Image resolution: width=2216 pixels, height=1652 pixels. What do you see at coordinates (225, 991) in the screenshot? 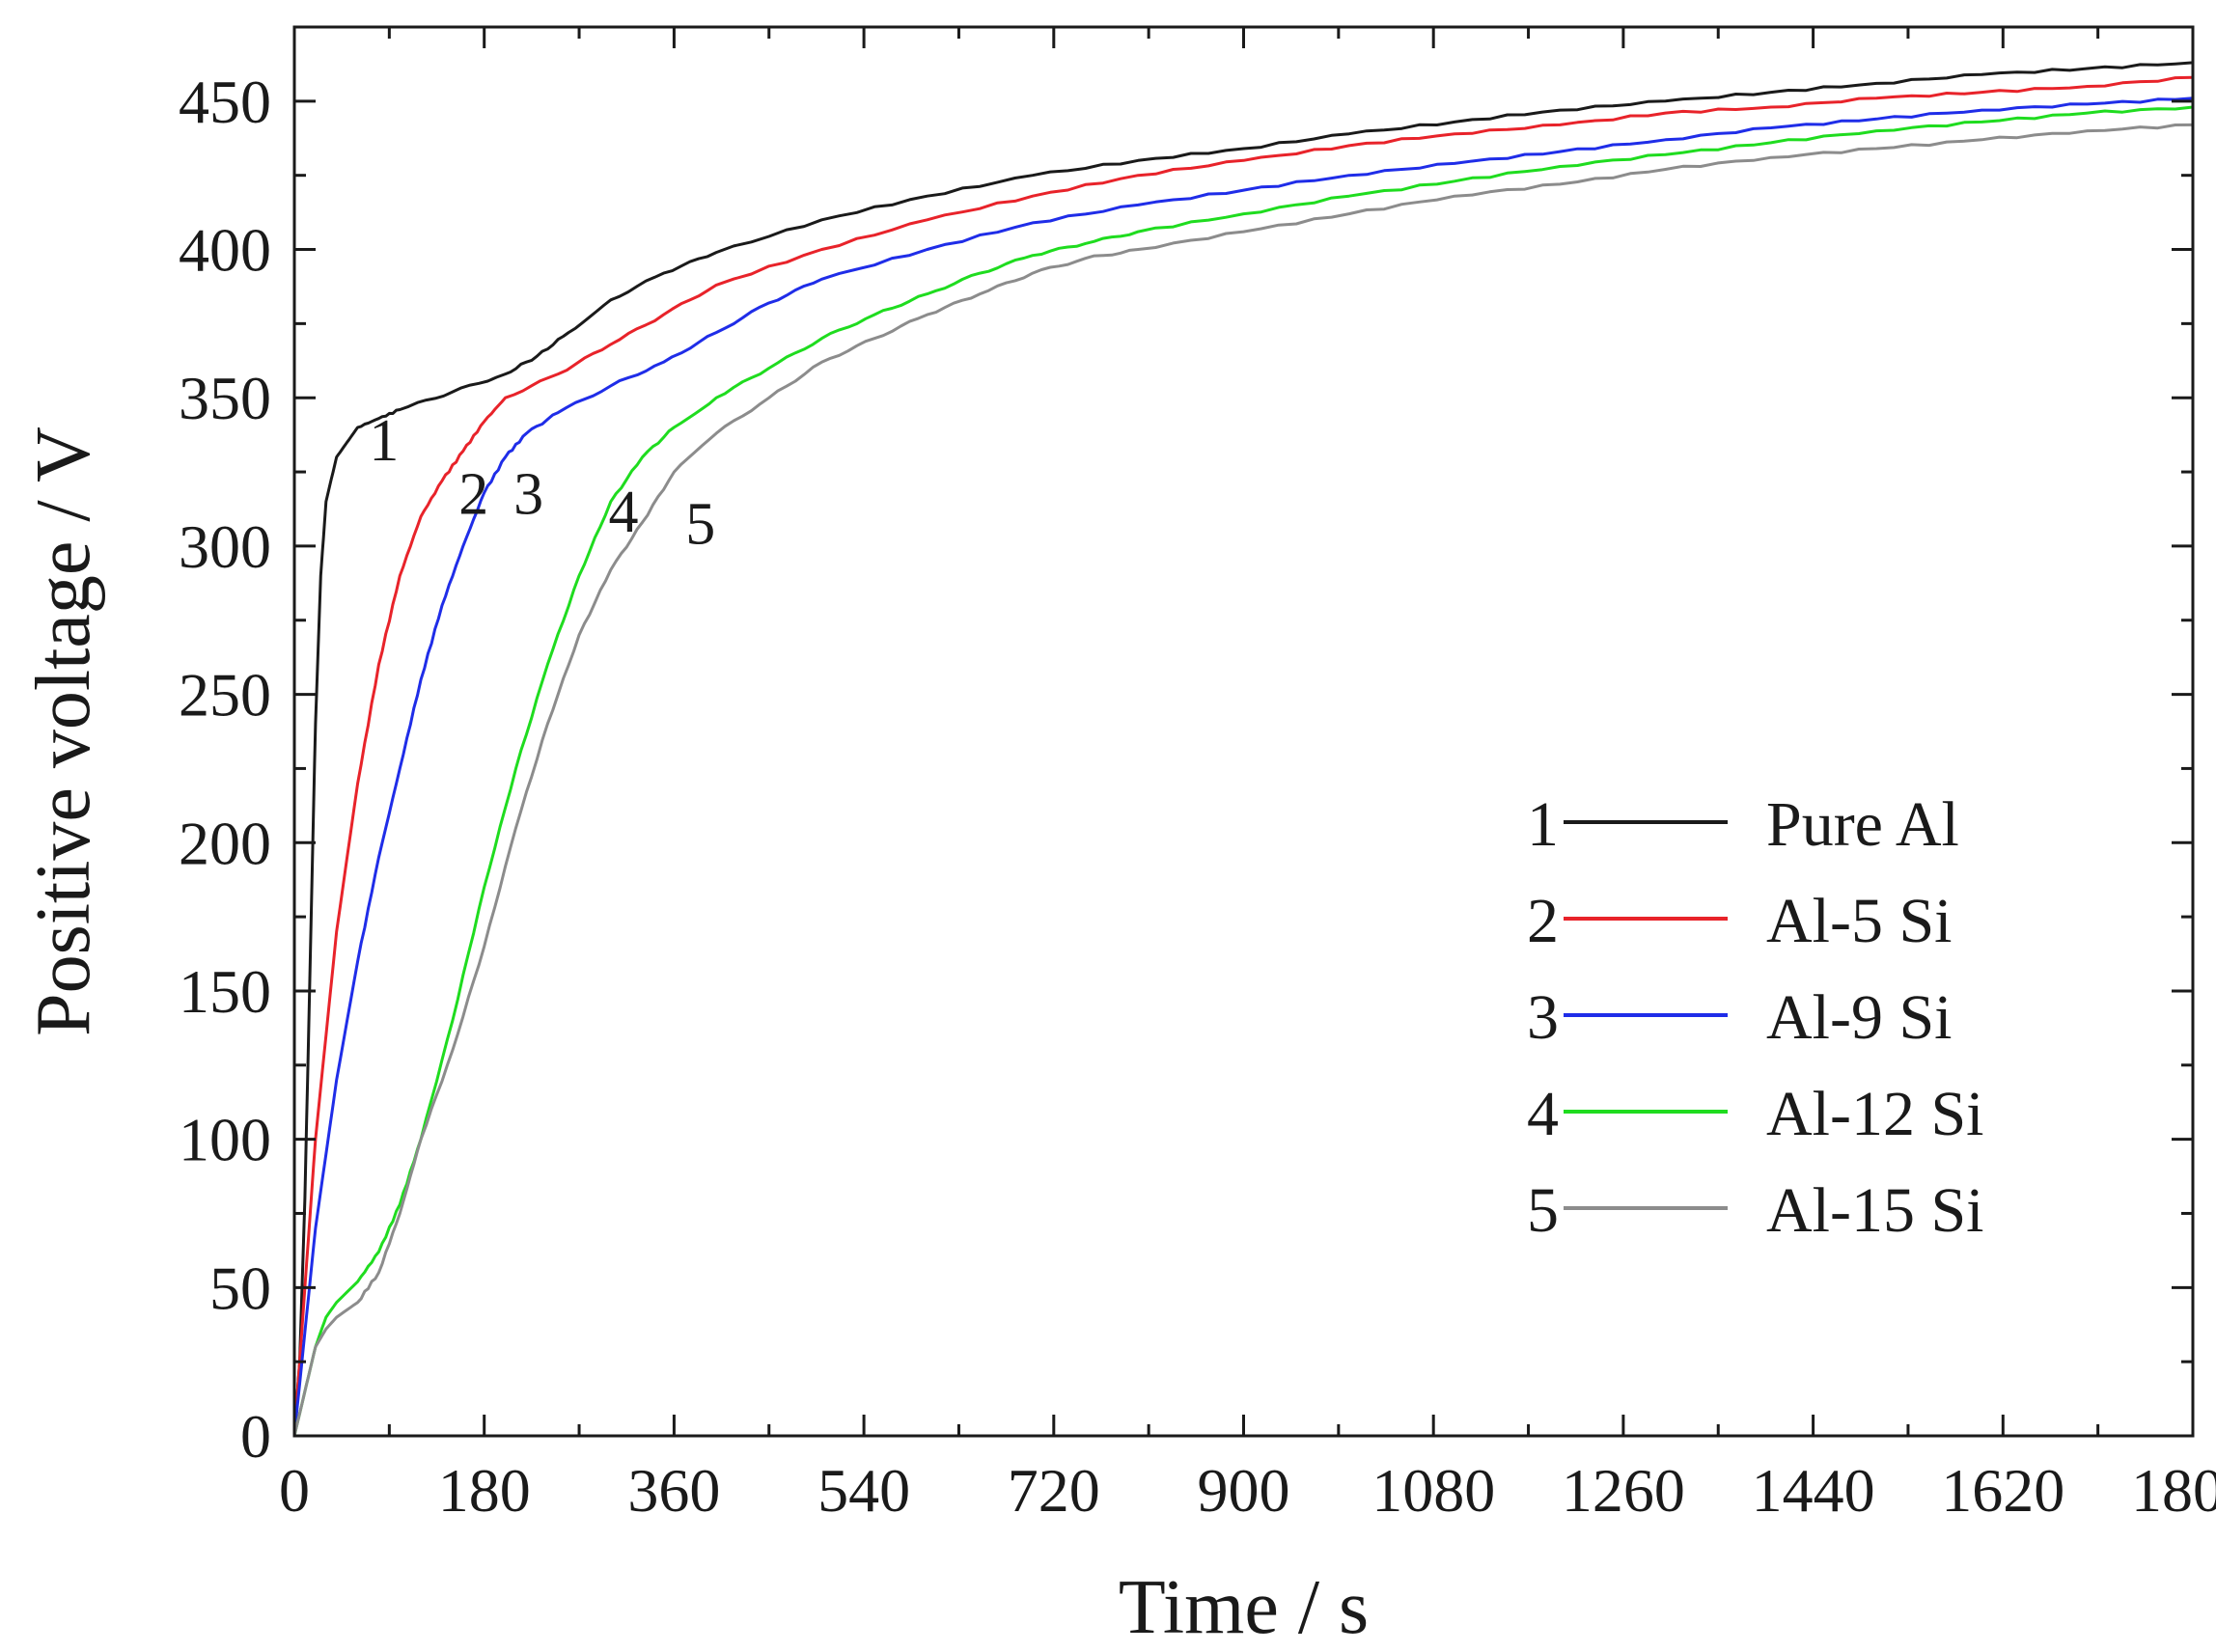
I see `y-tick-label: 150` at bounding box center [225, 991].